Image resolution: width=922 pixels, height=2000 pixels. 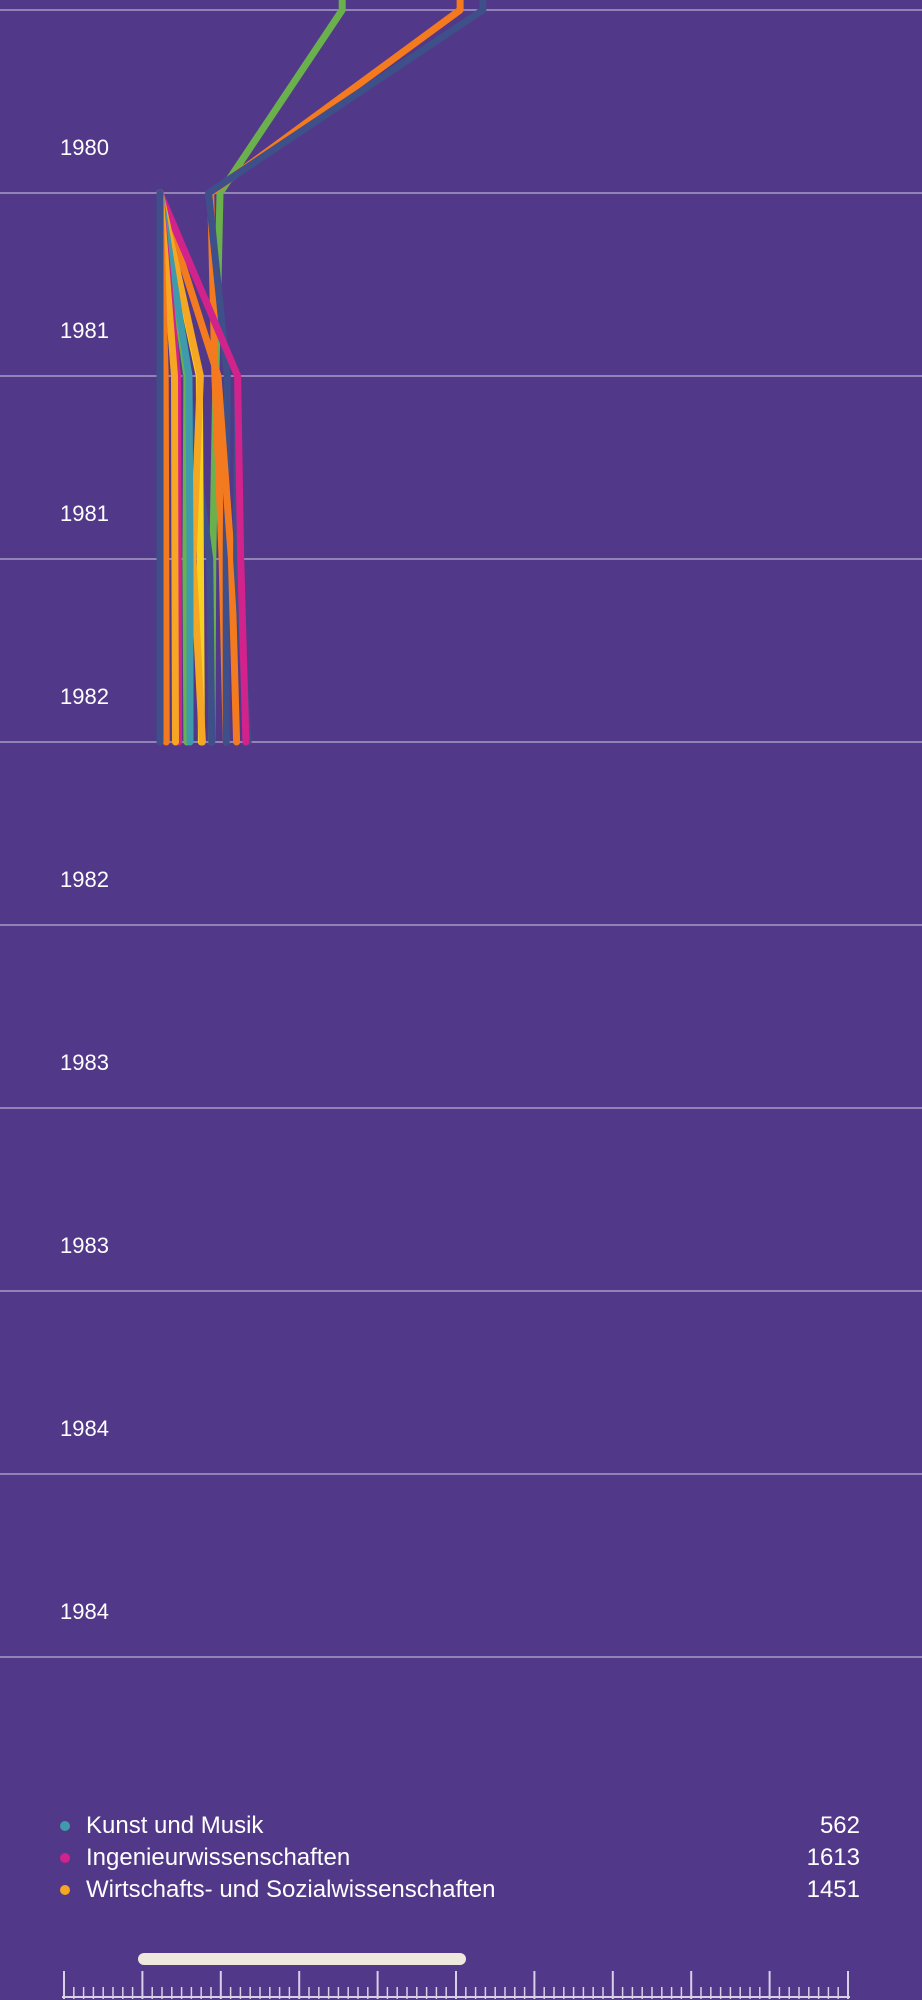 I want to click on legend-value: 1613, so click(x=833, y=1857).